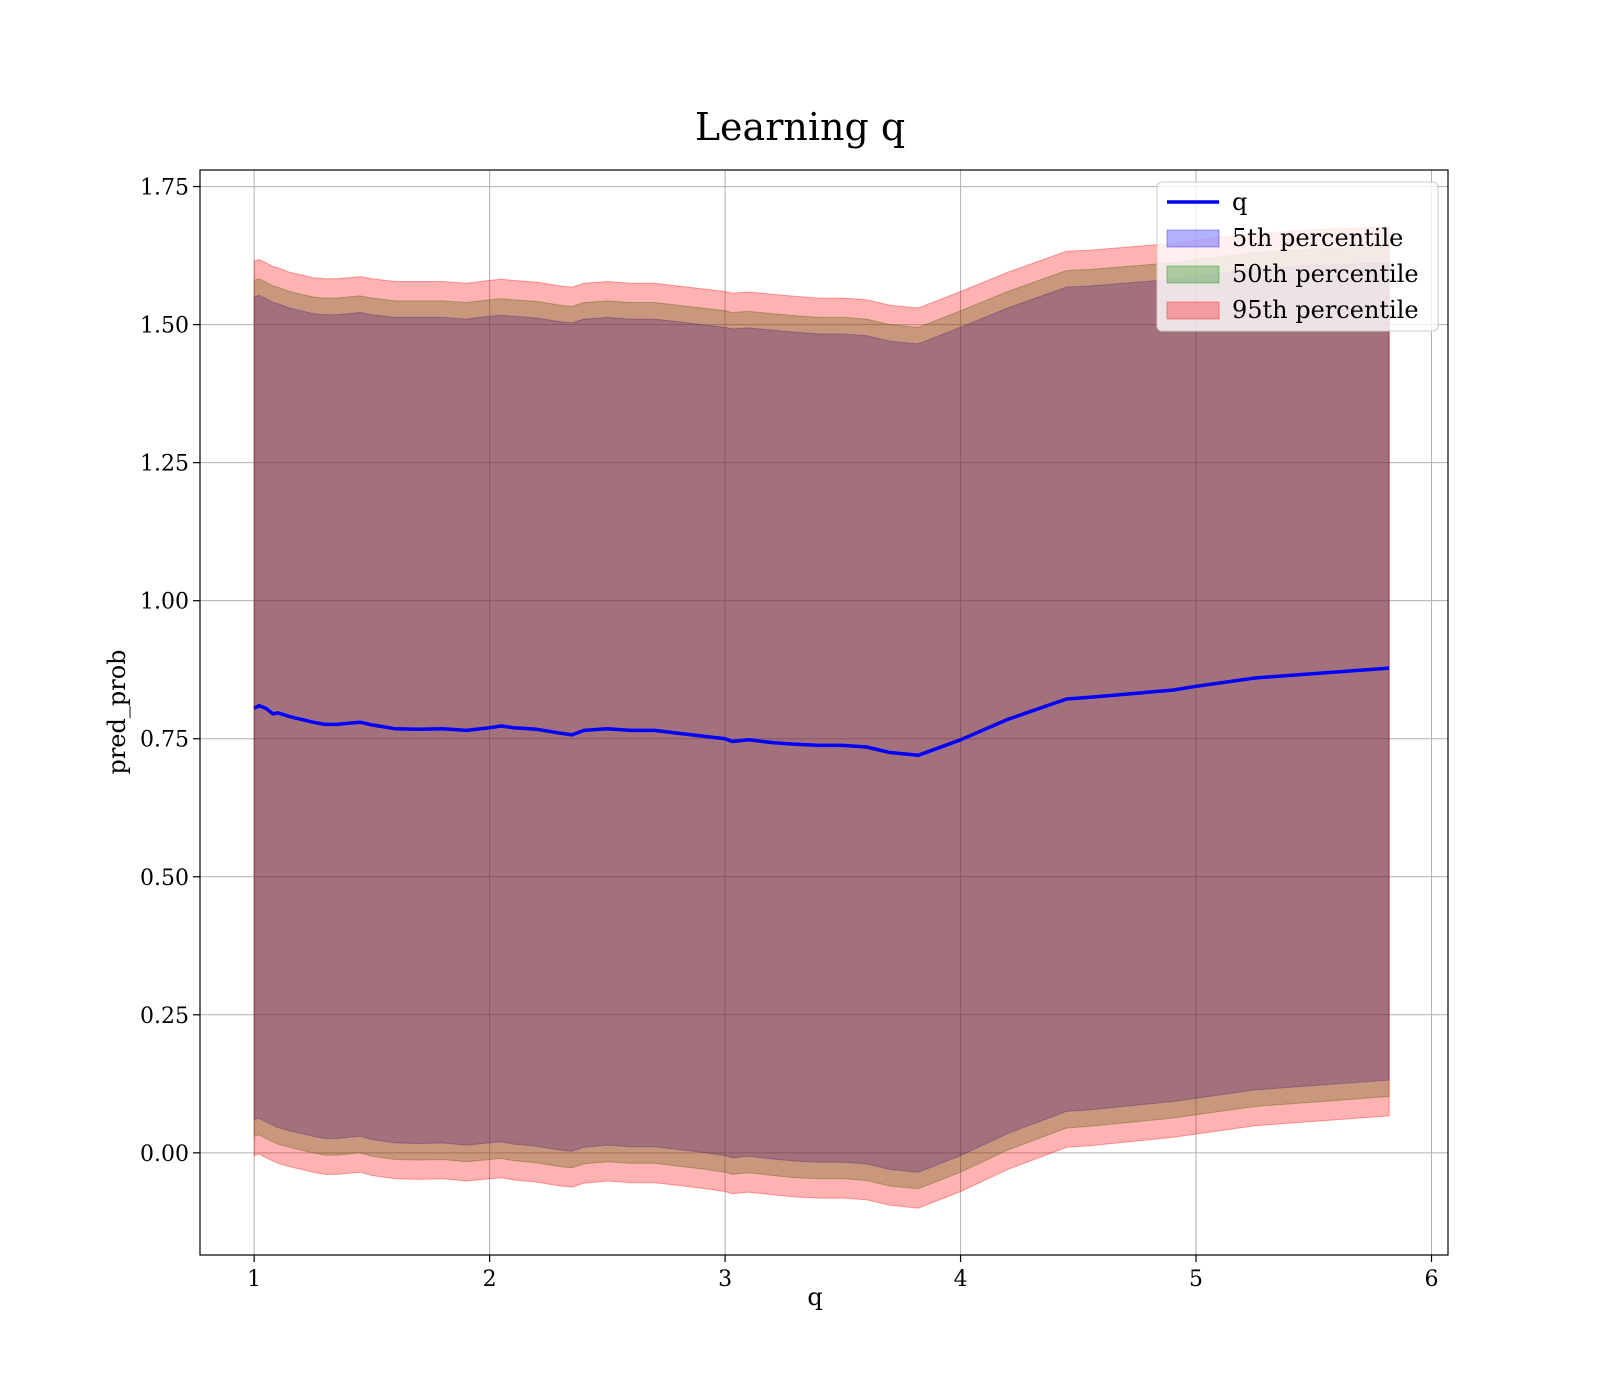 Image resolution: width=1600 pixels, height=1400 pixels. Describe the element at coordinates (164, 464) in the screenshot. I see `y-tick-label: 1.25` at that location.